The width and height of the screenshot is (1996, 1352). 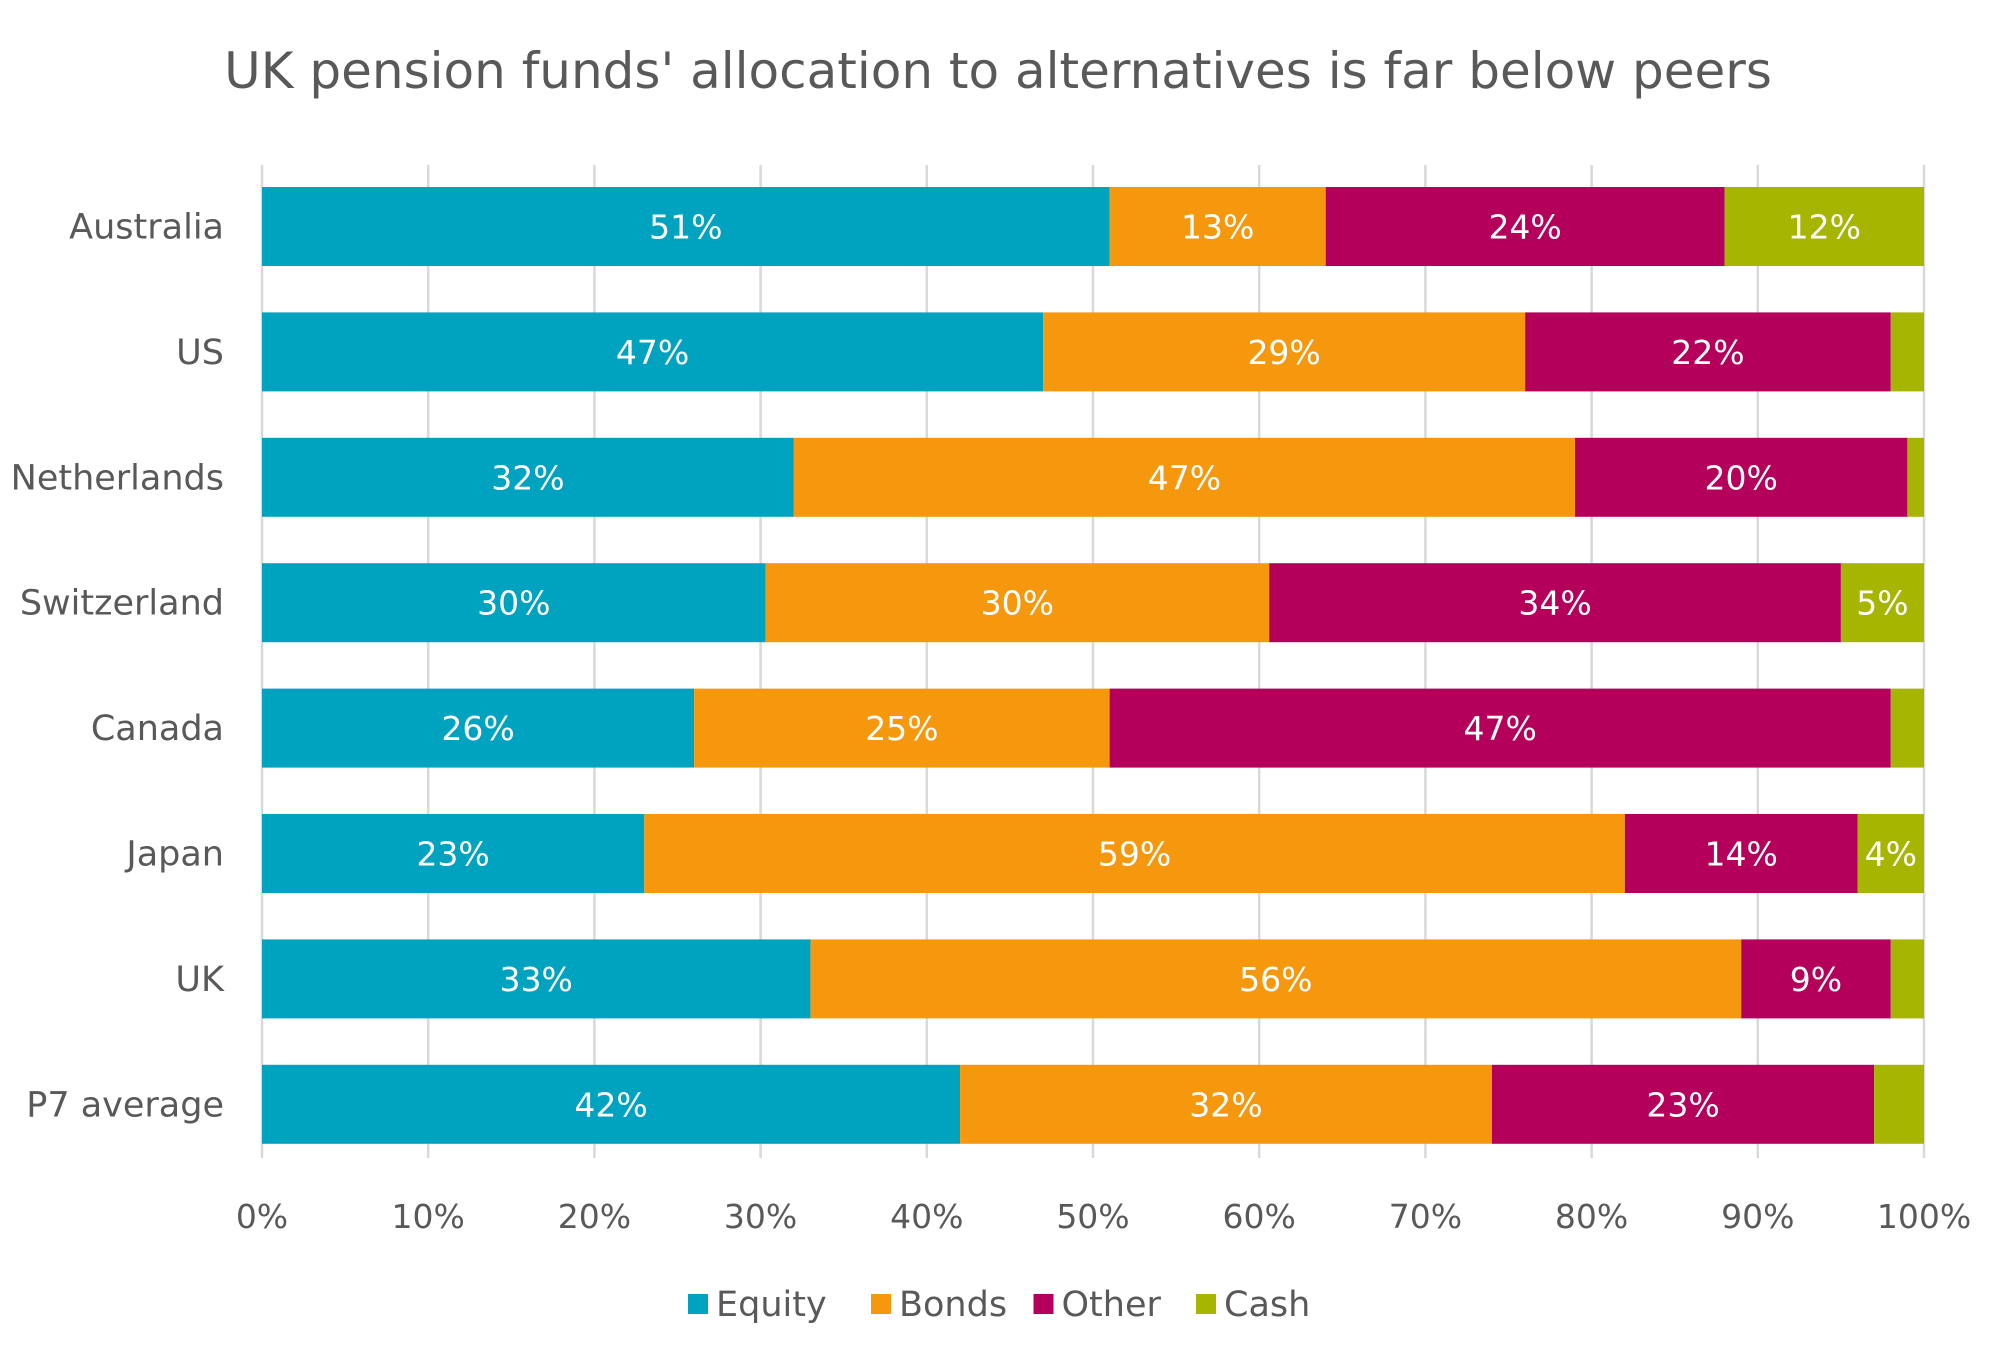 I want to click on data-label: 9%, so click(x=1816, y=979).